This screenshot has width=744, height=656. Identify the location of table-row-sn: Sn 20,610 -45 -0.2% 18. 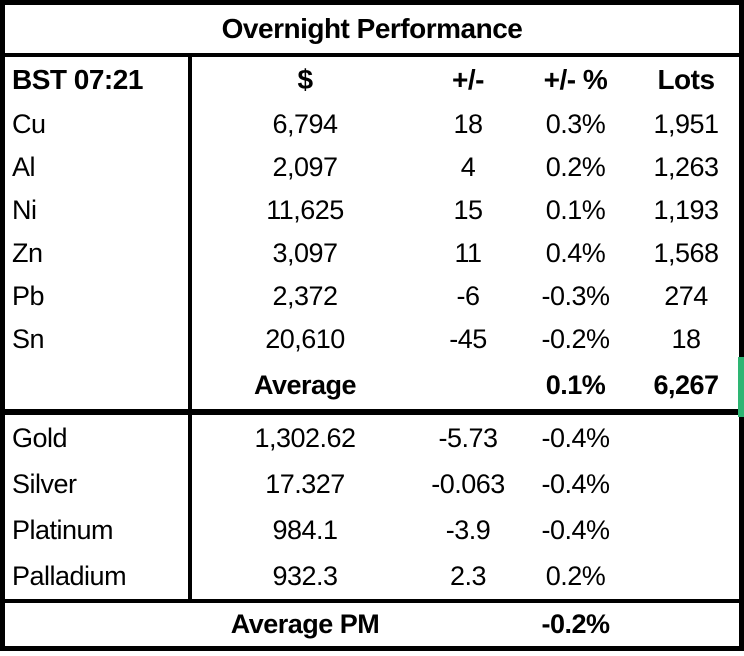
(372, 339).